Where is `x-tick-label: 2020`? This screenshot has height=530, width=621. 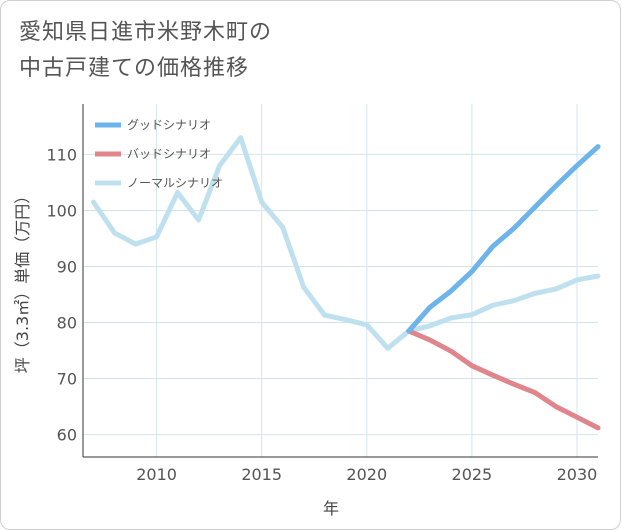
x-tick-label: 2020 is located at coordinates (366, 474).